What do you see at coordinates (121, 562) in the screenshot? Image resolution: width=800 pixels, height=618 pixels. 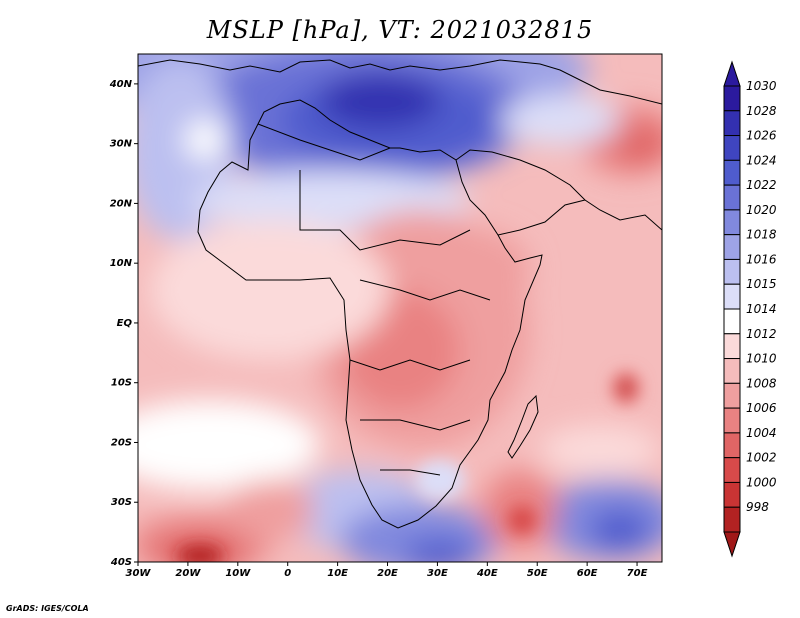 I see `lat-tick-label: 40S` at bounding box center [121, 562].